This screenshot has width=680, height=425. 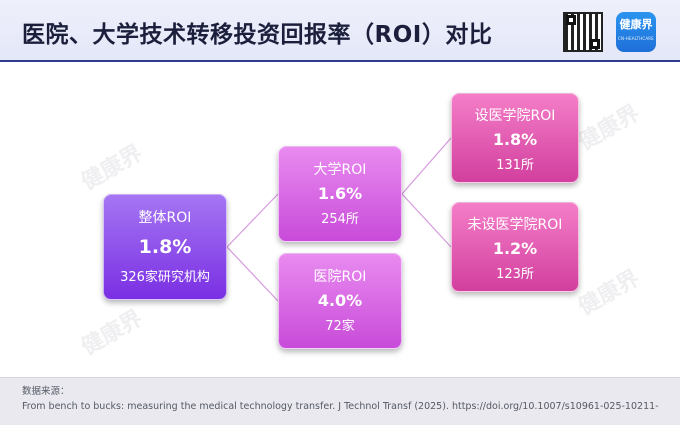 What do you see at coordinates (46, 391) in the screenshot?
I see `source-label: 数据来源：` at bounding box center [46, 391].